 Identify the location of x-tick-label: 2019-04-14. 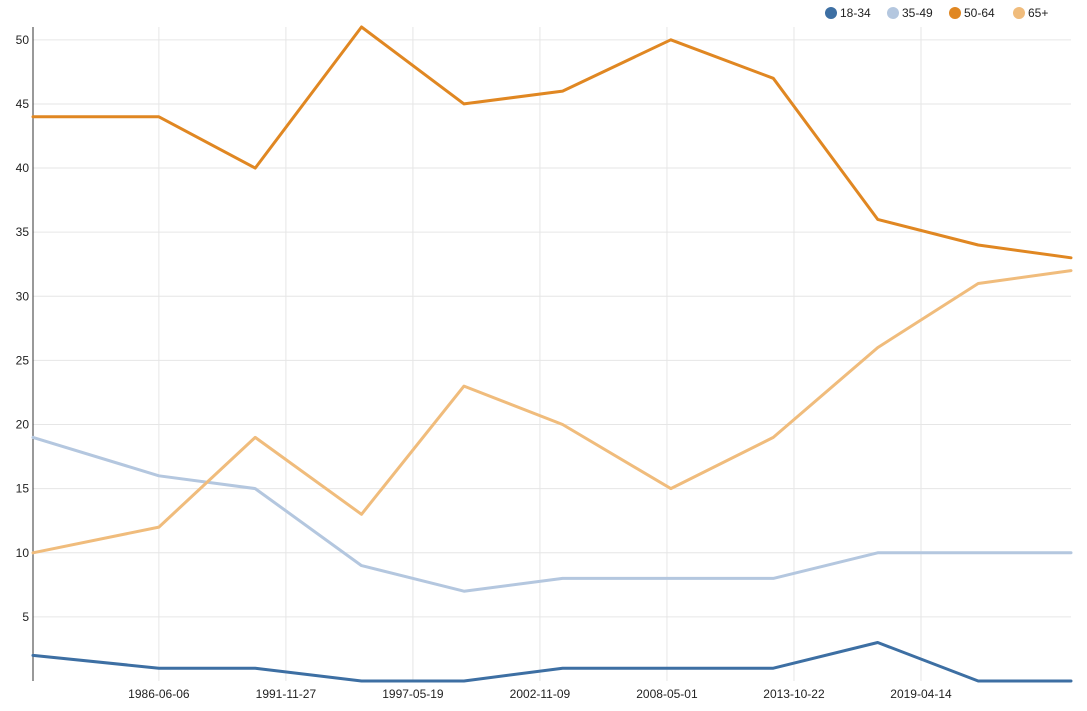
(921, 694).